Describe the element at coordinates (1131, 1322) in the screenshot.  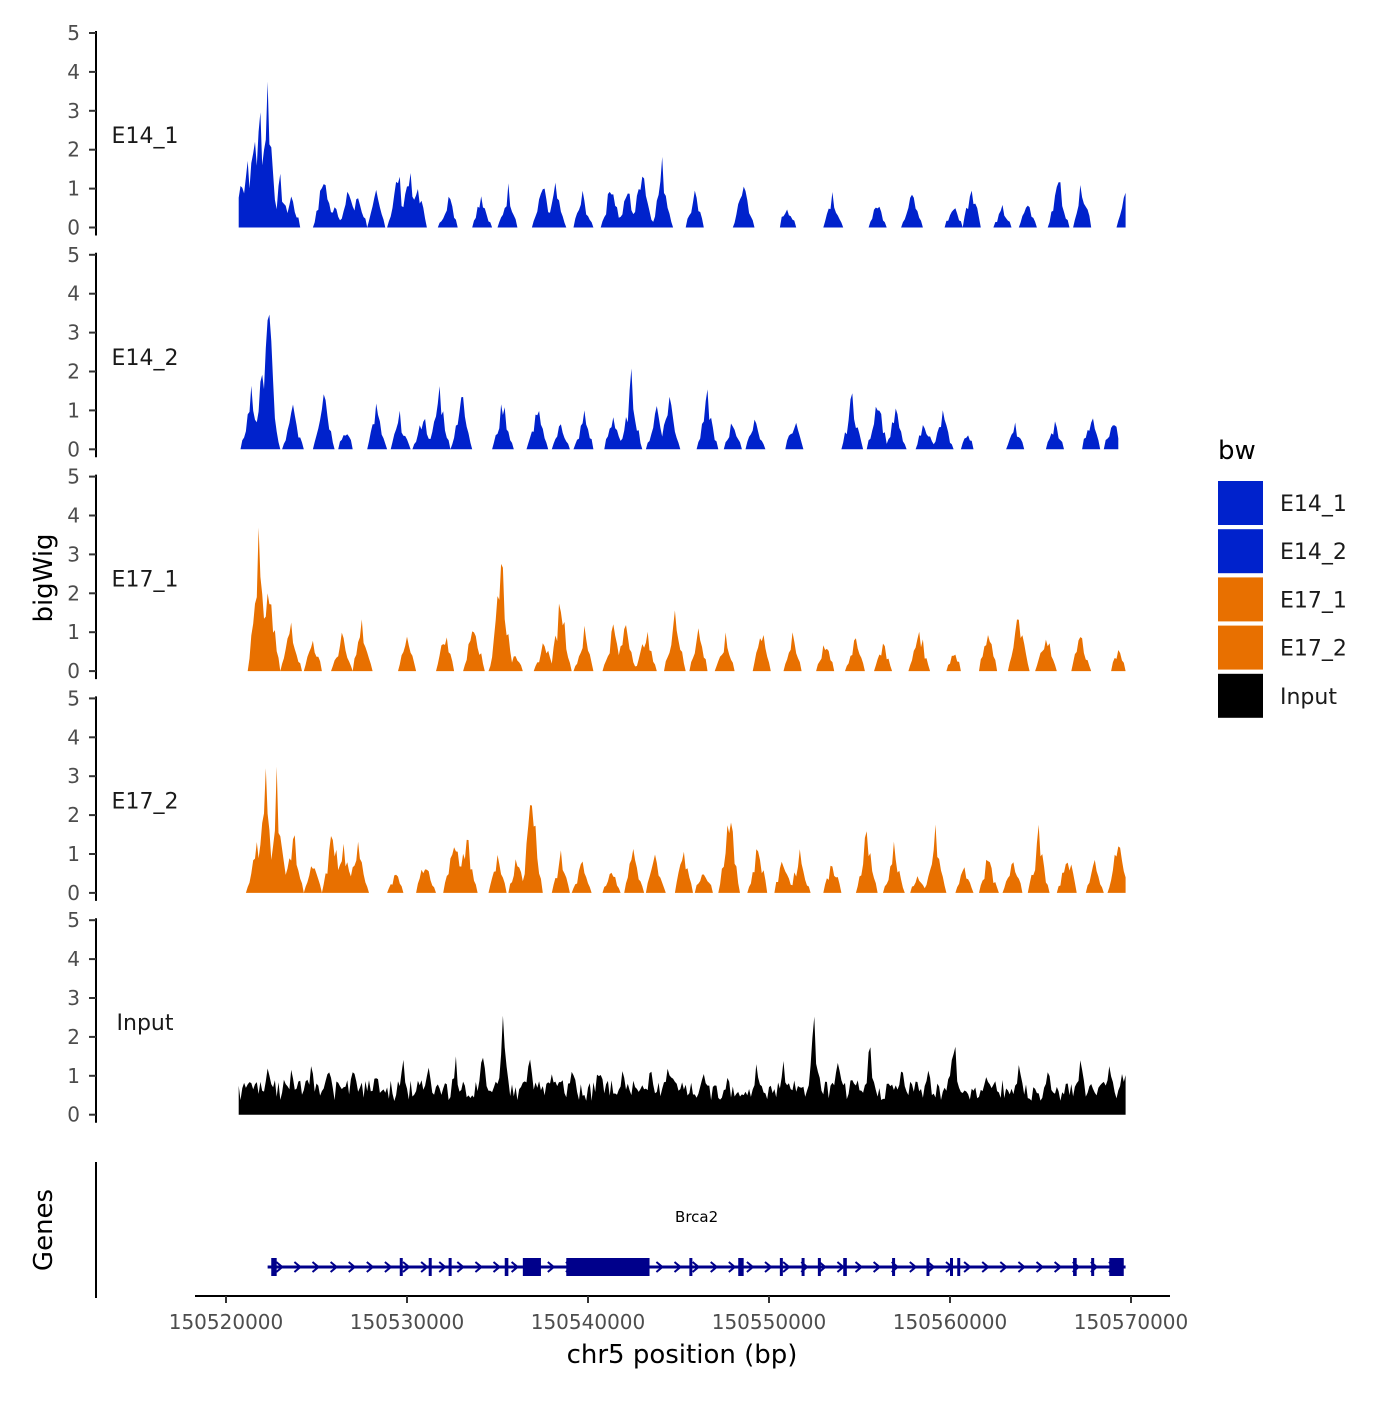
I see `x-tick-label: 150570000` at that location.